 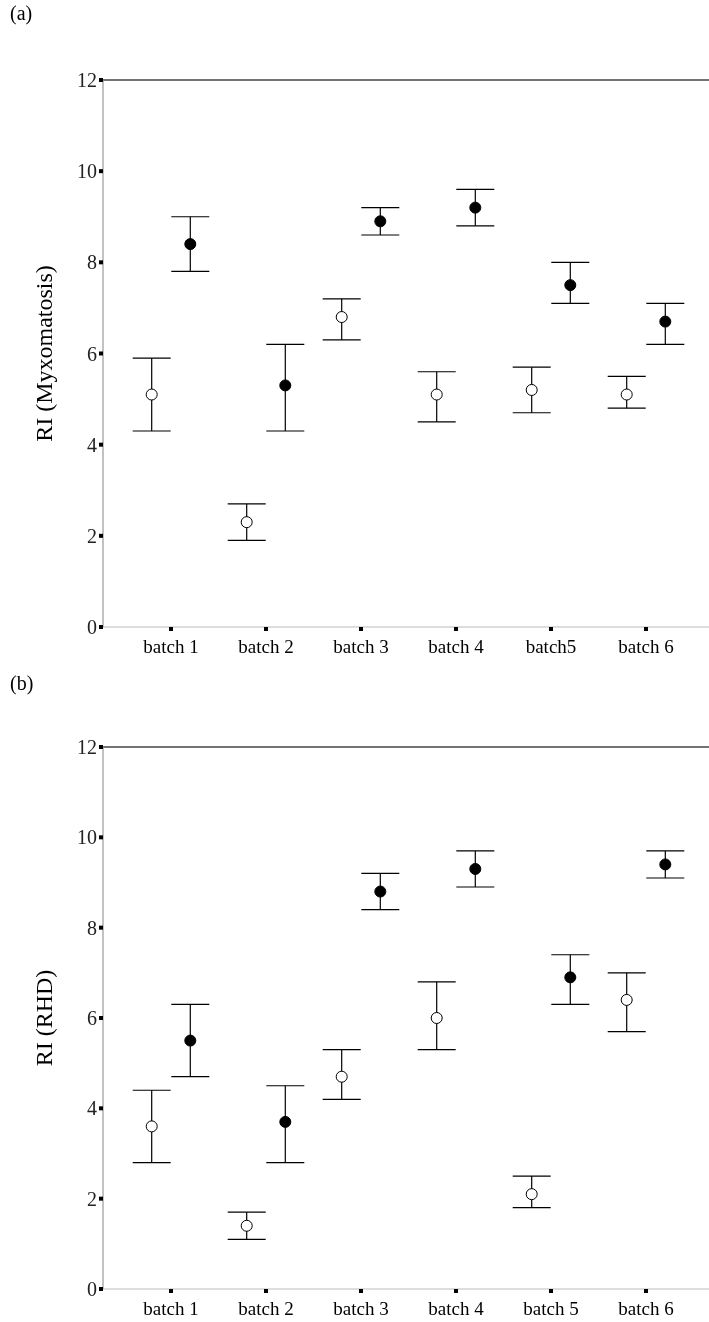 I want to click on chart-title: (a), so click(x=21, y=13).